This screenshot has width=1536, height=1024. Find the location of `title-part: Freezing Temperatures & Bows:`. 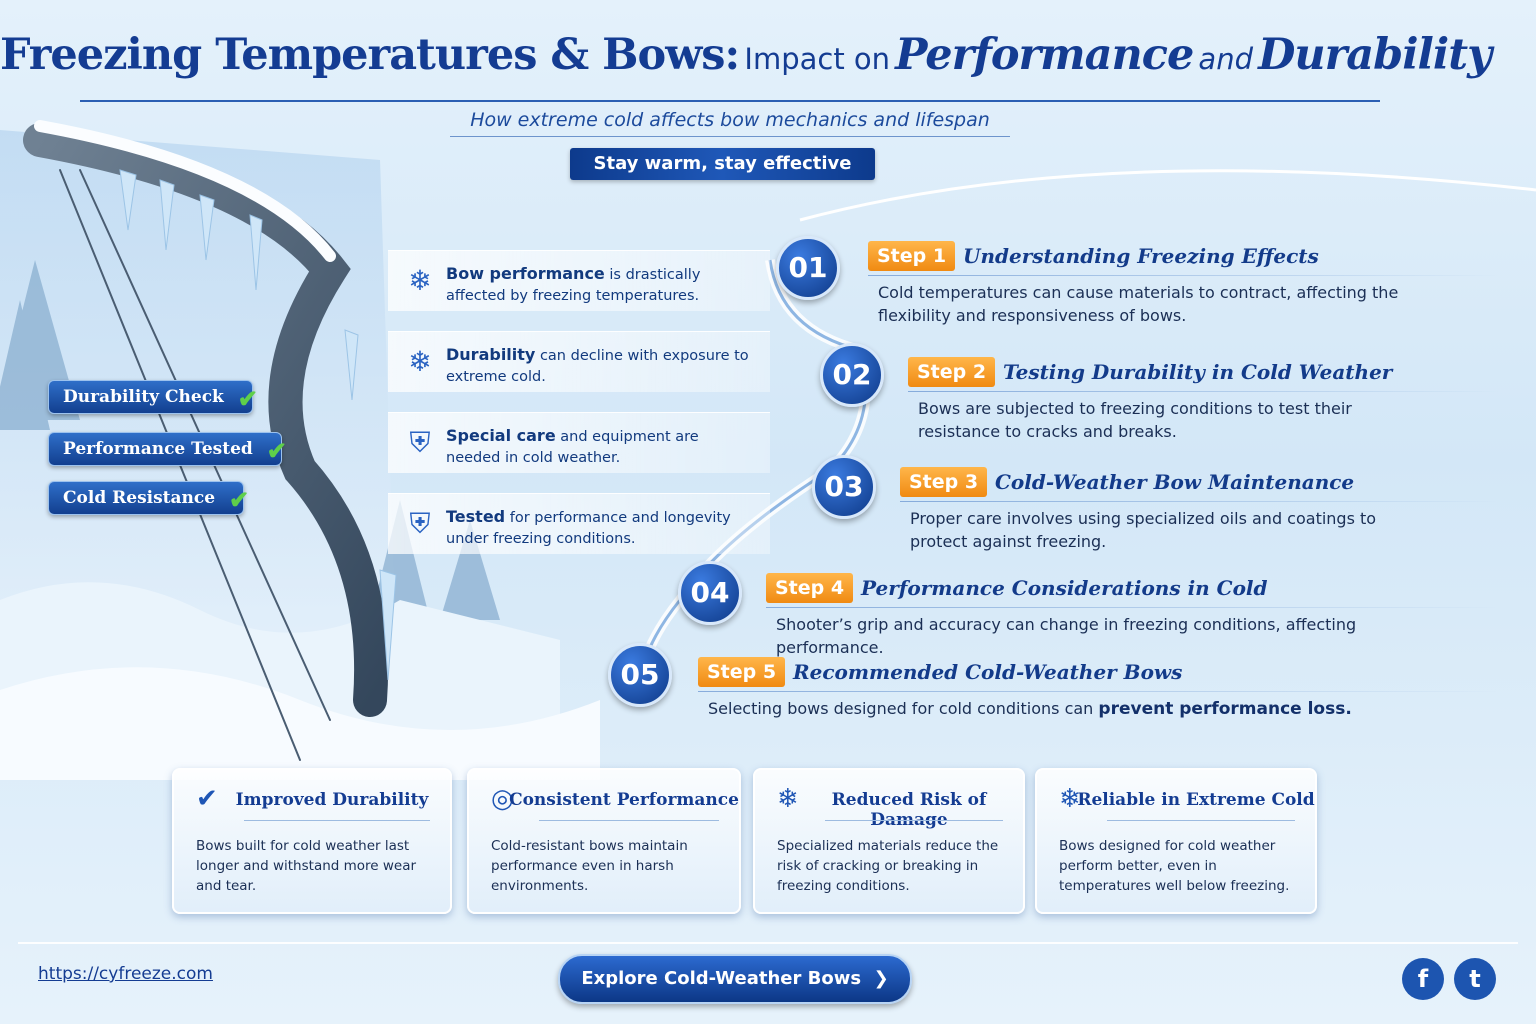

title-part: Freezing Temperatures & Bows: is located at coordinates (370, 55).